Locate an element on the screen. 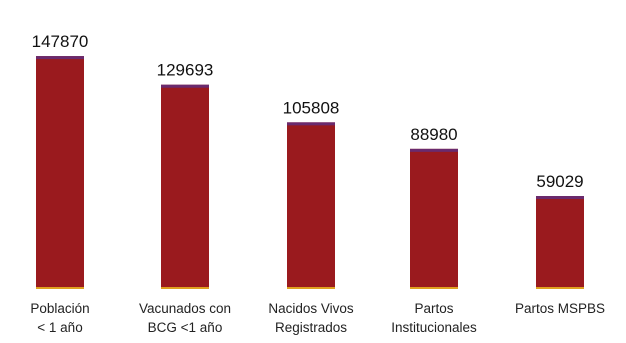 This screenshot has height=343, width=626. category-label: Nacidos Vivos is located at coordinates (311, 308).